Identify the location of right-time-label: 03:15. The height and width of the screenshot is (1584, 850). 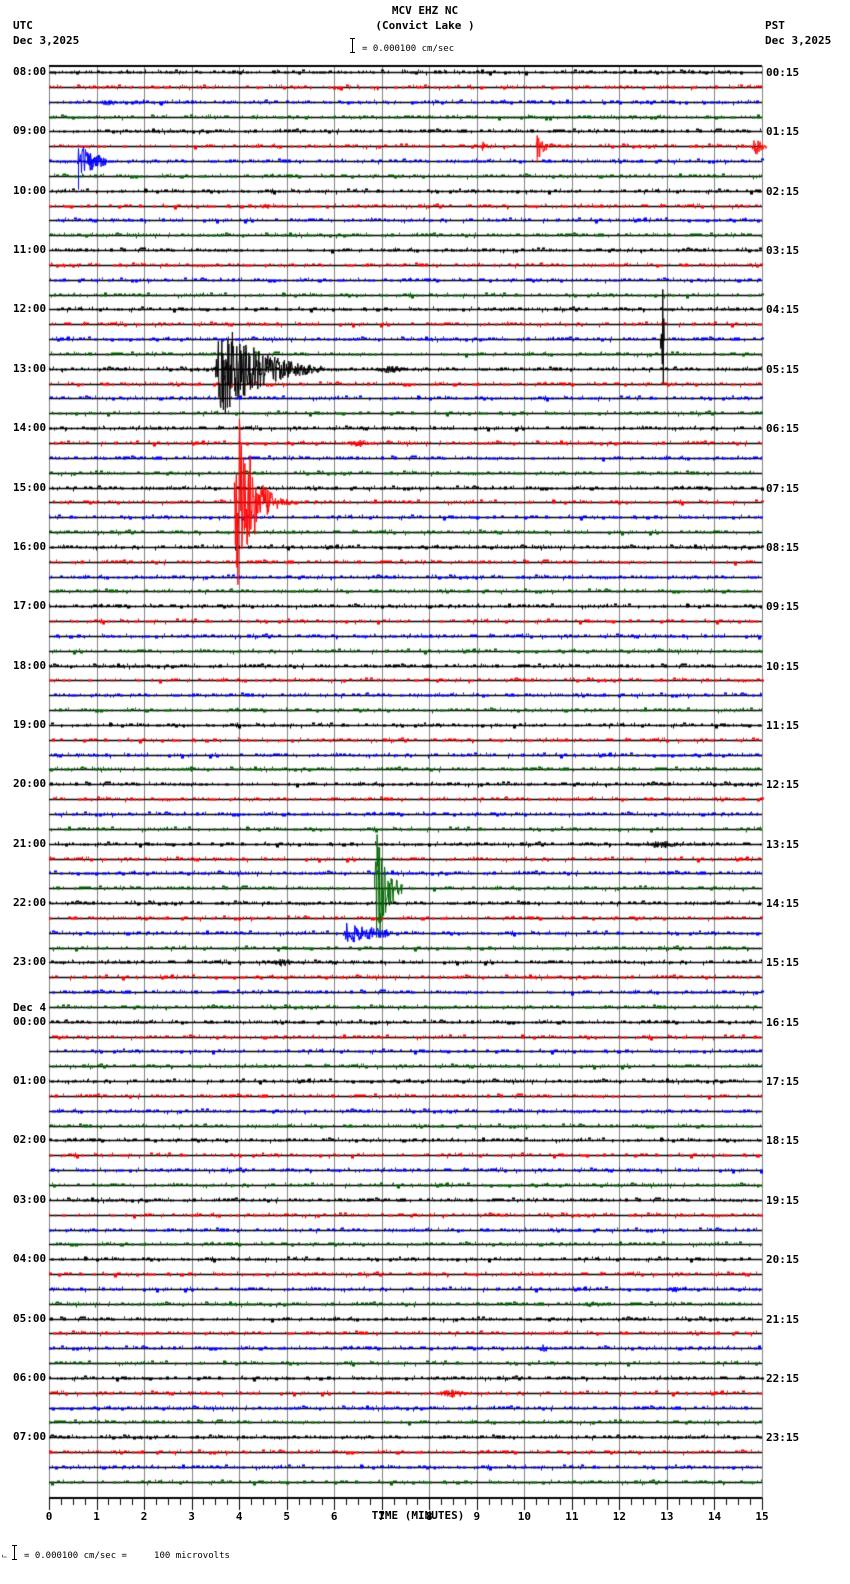
(783, 251).